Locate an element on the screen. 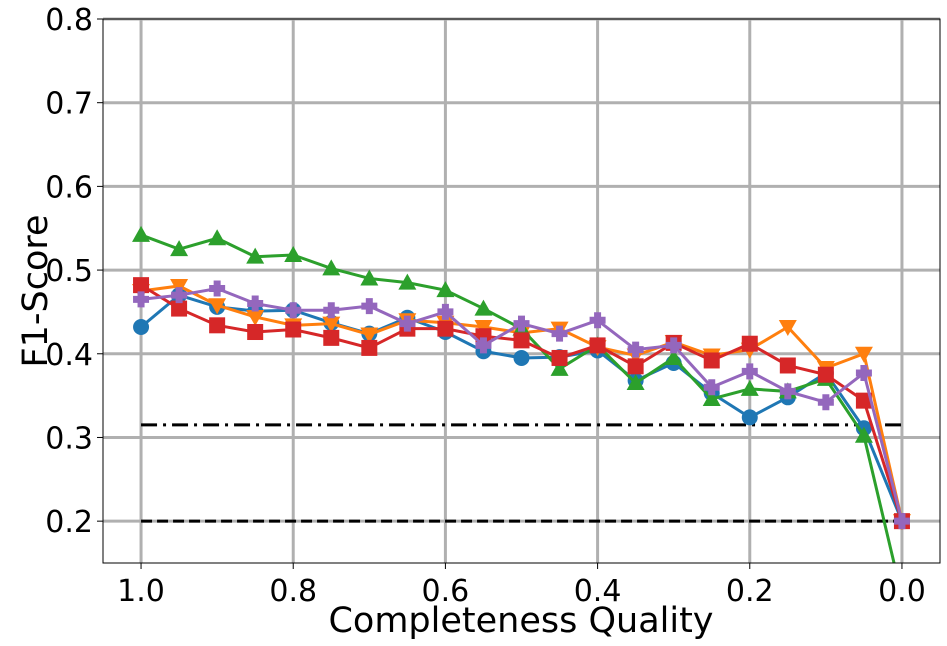 The image size is (947, 646). y-tick-label: 0.3 is located at coordinates (69, 438).